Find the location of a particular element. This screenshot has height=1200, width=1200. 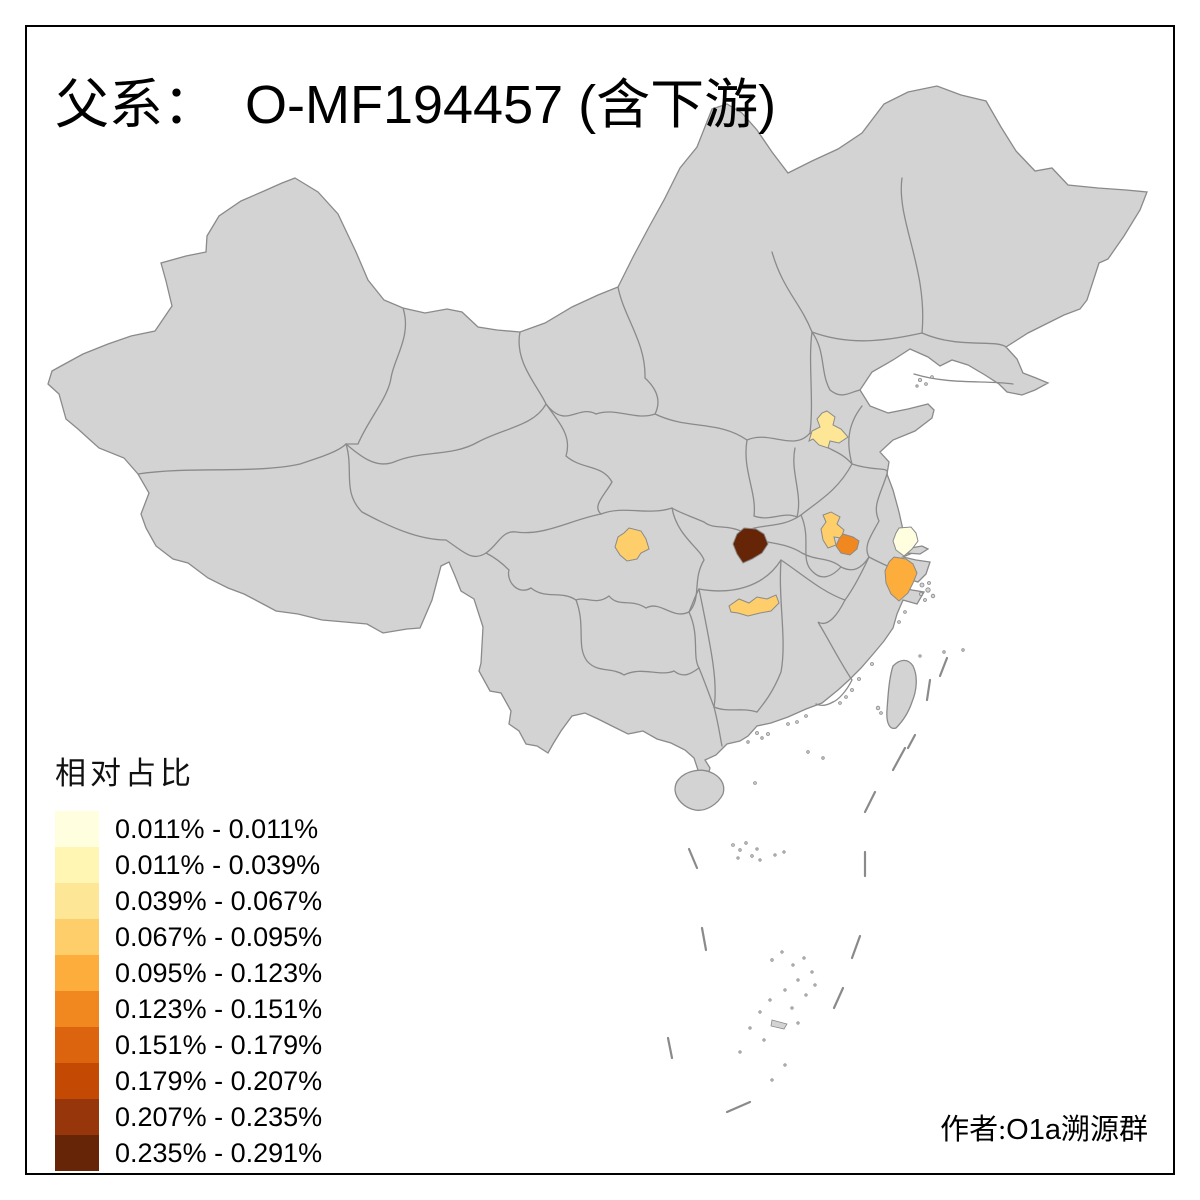

nine-dash-line is located at coordinates (807, 885).